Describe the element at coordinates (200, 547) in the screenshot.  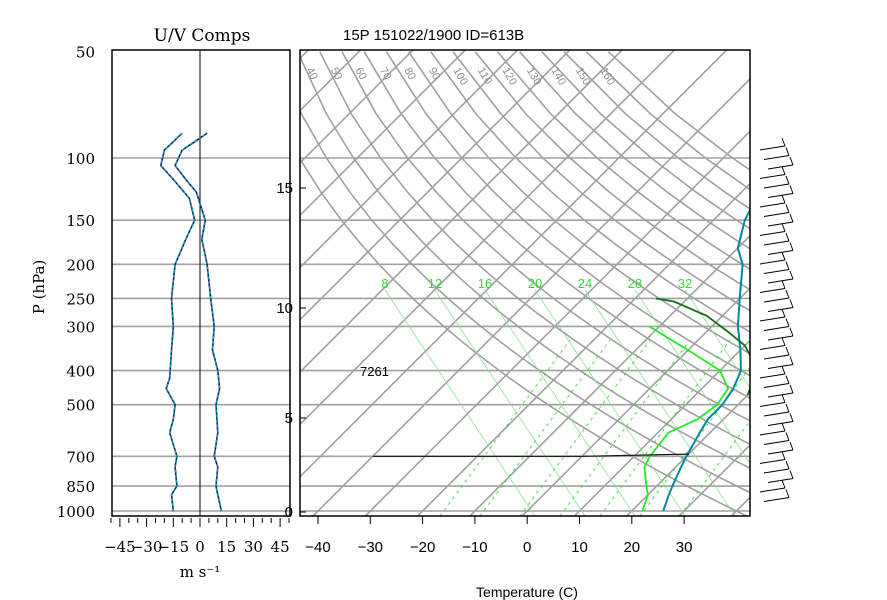
I see `uv-x-tick-label: 0` at that location.